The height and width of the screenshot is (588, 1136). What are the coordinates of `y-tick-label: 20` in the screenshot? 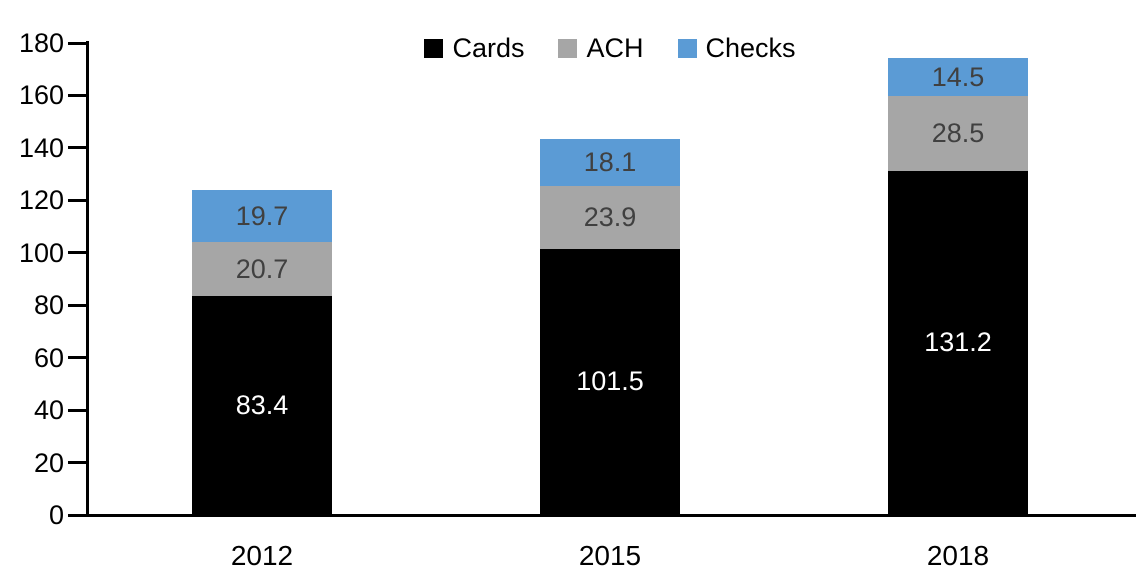 It's located at (48, 462).